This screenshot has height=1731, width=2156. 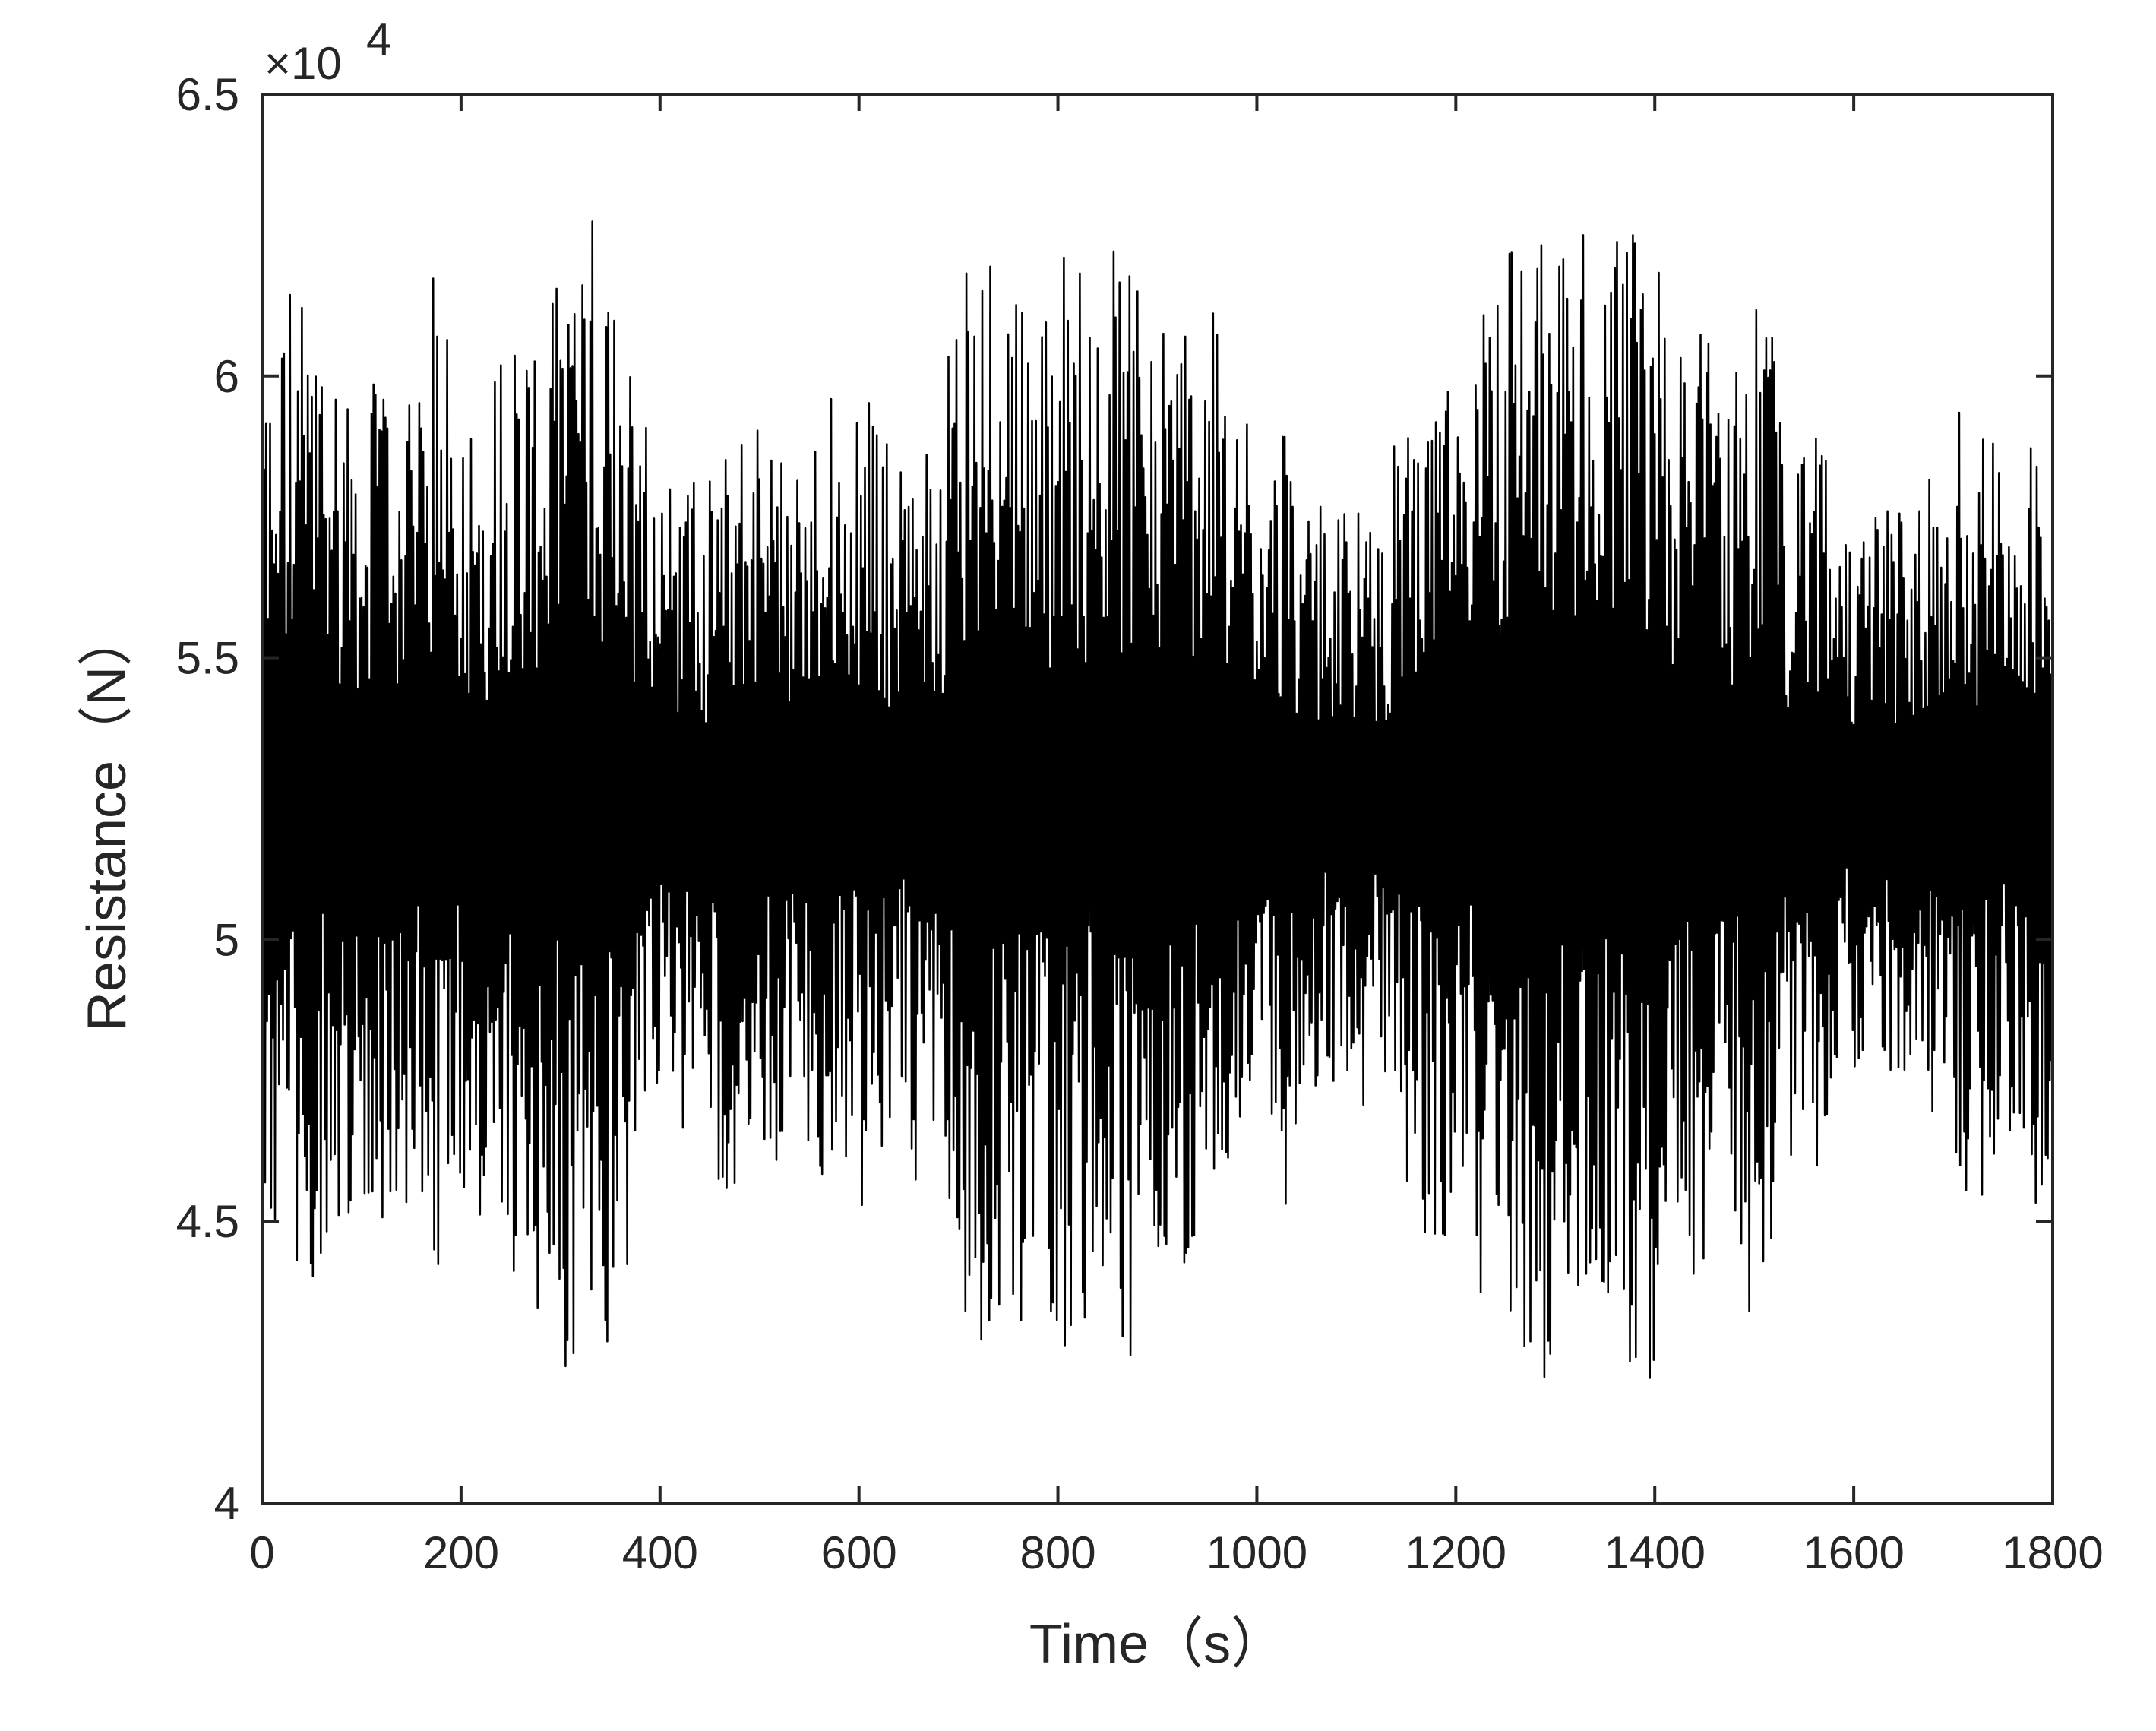 I want to click on y-tick-label: 6.5, so click(x=208, y=94).